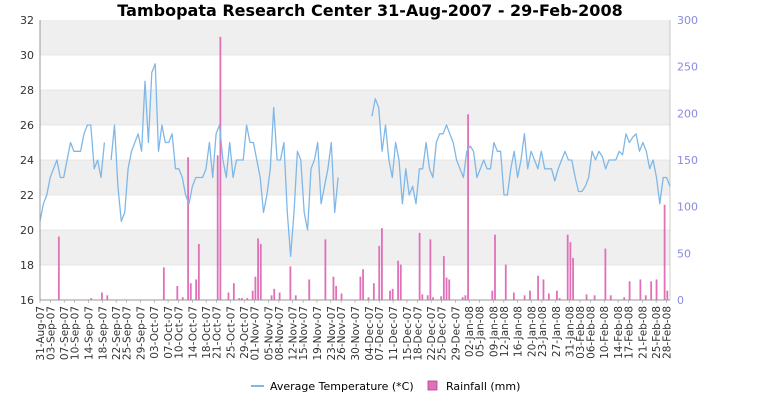  Describe the element at coordinates (41, 333) in the screenshot. I see `x-tick-label: 31-Aug-07` at that location.